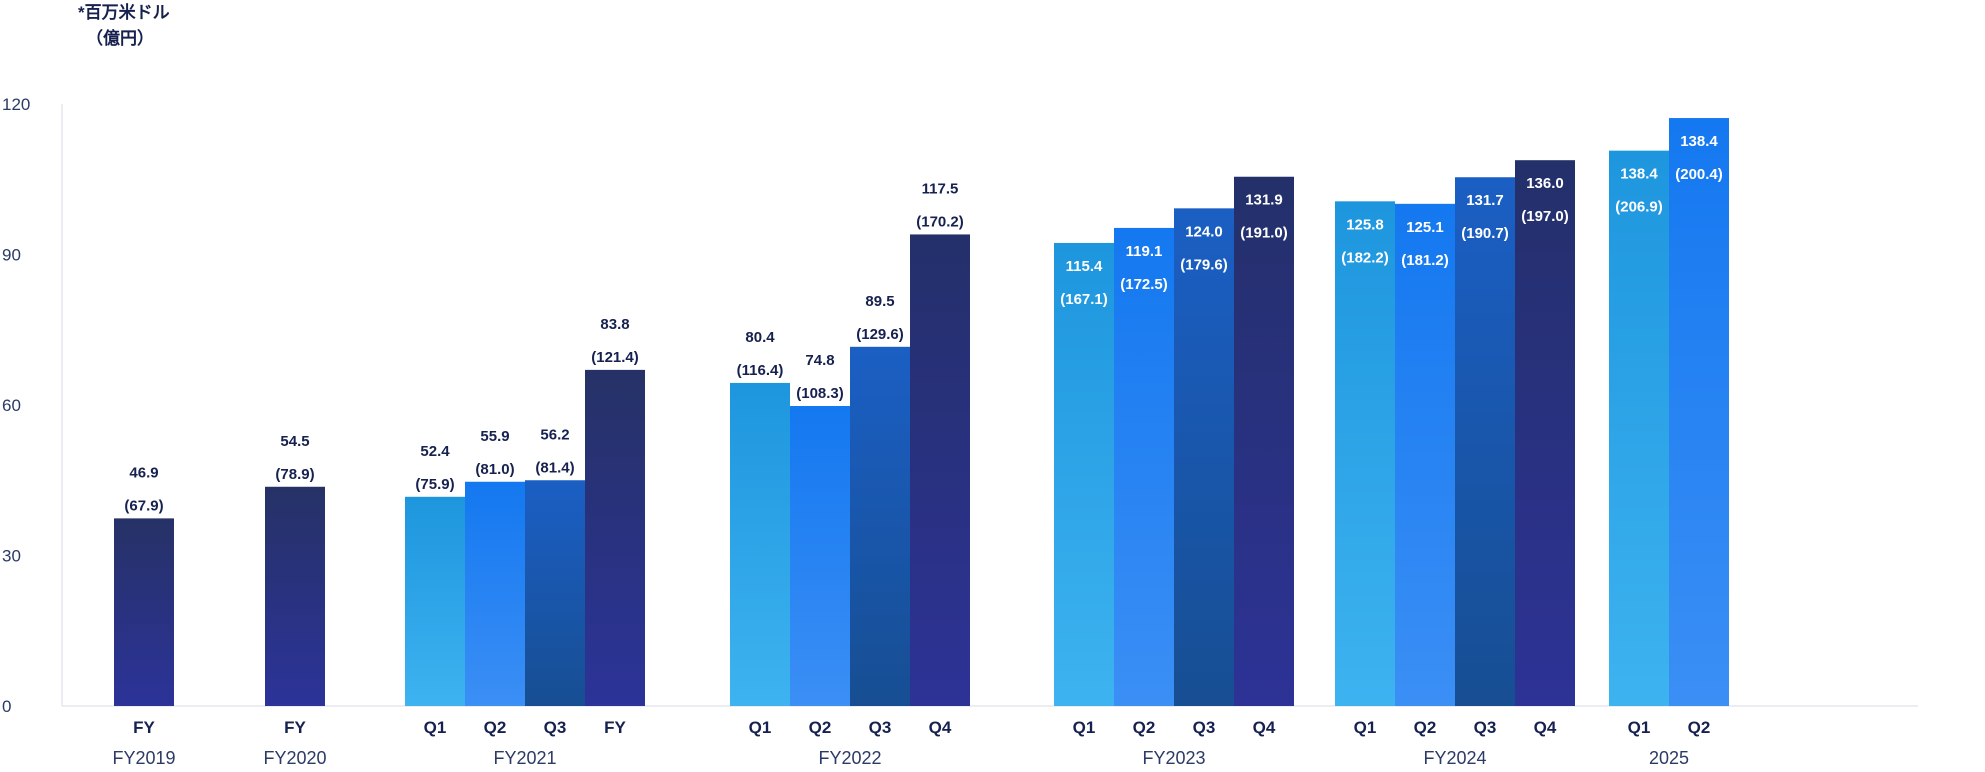 This screenshot has height=772, width=1985. What do you see at coordinates (1144, 284) in the screenshot?
I see `bar-value-sub-label: (172.5)` at bounding box center [1144, 284].